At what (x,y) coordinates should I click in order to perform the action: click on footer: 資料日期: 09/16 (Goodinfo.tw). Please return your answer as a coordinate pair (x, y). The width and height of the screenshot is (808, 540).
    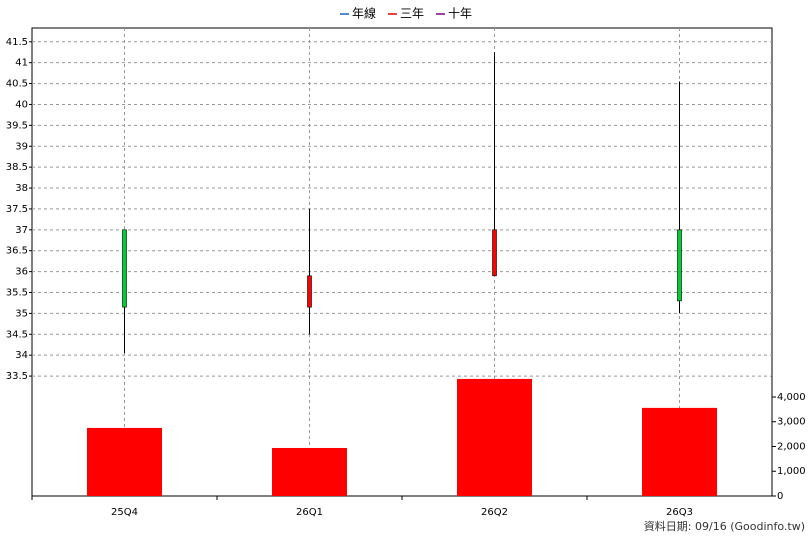
    Looking at the image, I should click on (724, 526).